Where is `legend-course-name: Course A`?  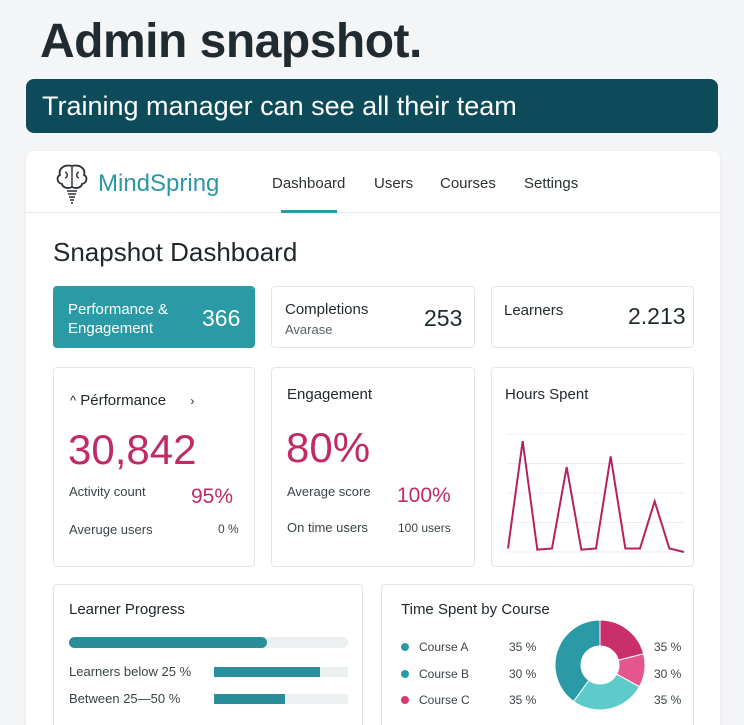 legend-course-name: Course A is located at coordinates (444, 647).